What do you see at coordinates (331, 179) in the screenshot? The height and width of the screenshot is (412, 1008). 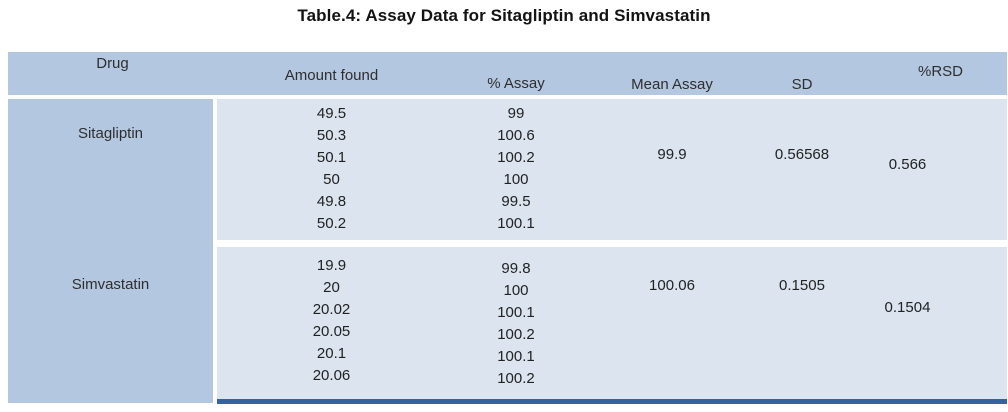 I see `amount-value: 50` at bounding box center [331, 179].